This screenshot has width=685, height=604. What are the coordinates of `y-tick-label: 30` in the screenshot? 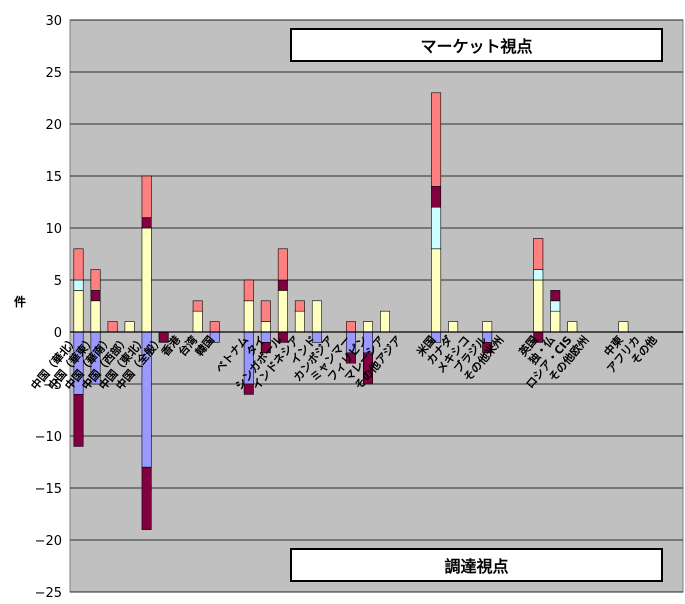 It's located at (53, 21).